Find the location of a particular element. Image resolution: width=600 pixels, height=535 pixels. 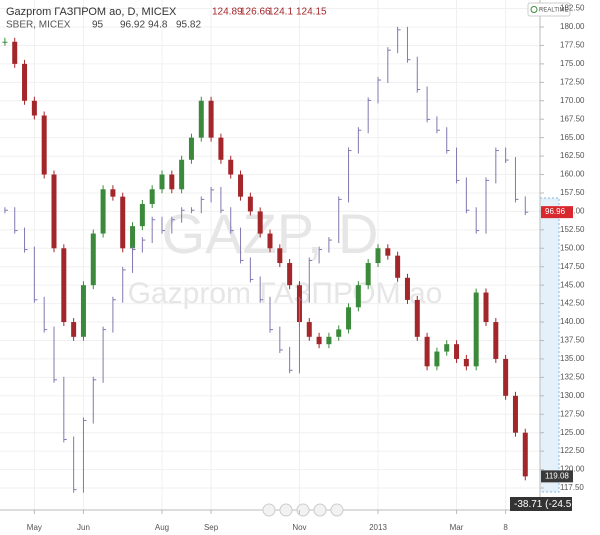

y-tick-label: 135.00 is located at coordinates (572, 358).